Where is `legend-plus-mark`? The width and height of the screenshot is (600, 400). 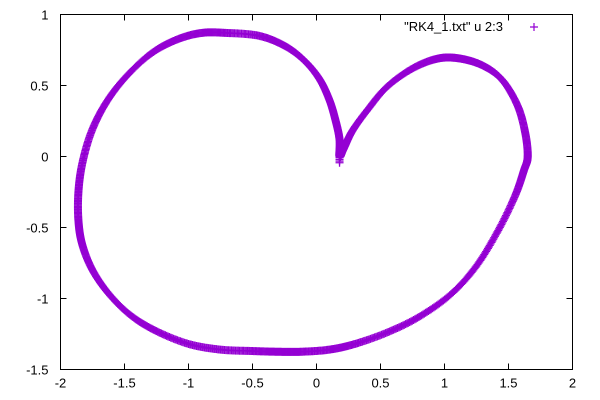
legend-plus-mark is located at coordinates (534, 27).